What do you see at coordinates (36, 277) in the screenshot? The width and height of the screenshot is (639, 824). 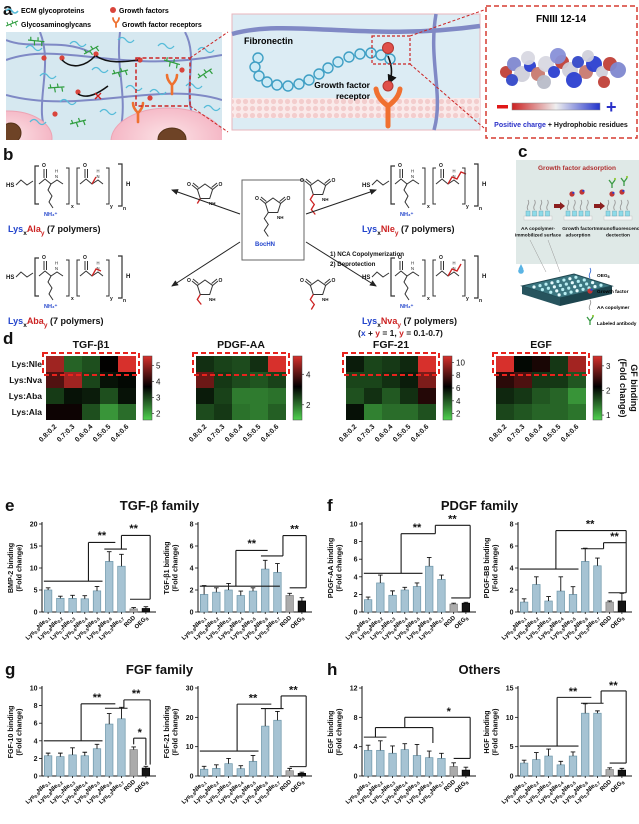 I see `bracket-left` at bounding box center [36, 277].